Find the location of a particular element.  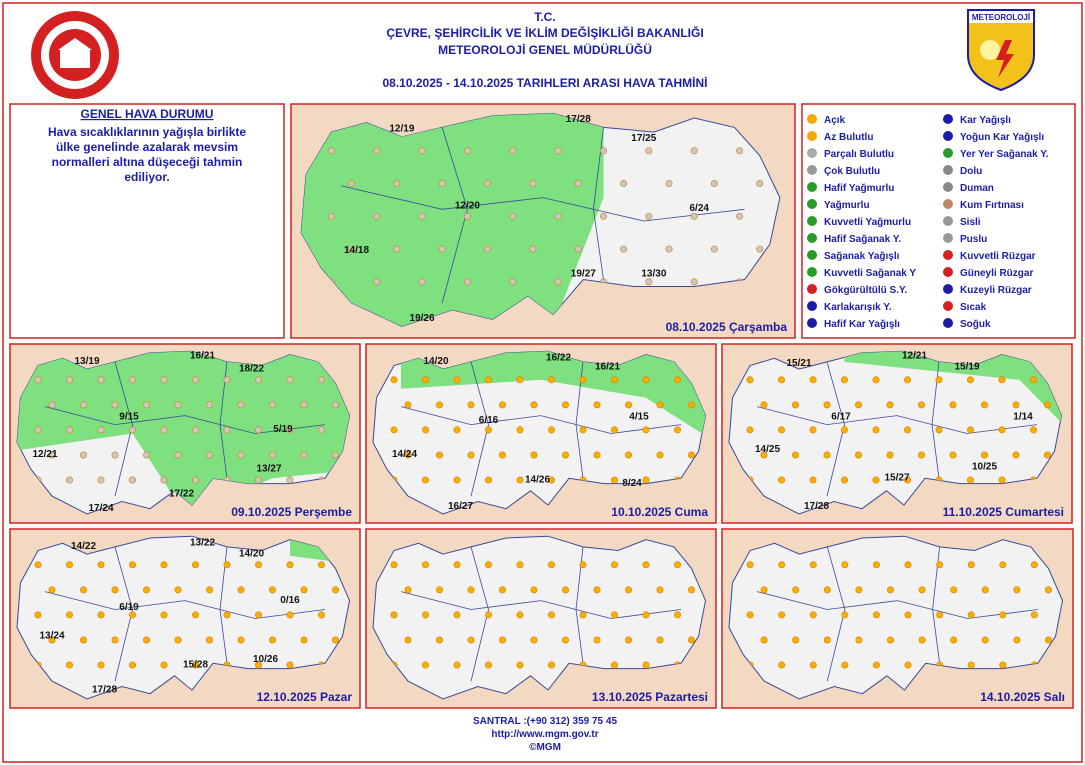

temperature-label: 14/18 is located at coordinates (356, 250).